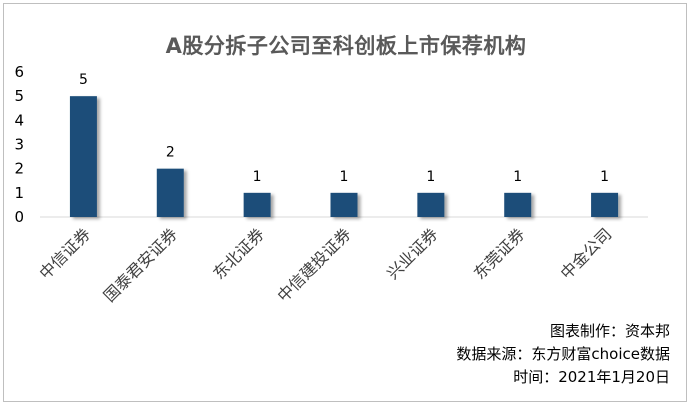  What do you see at coordinates (238, 253) in the screenshot?
I see `x-tick-label: 东北证券` at bounding box center [238, 253].